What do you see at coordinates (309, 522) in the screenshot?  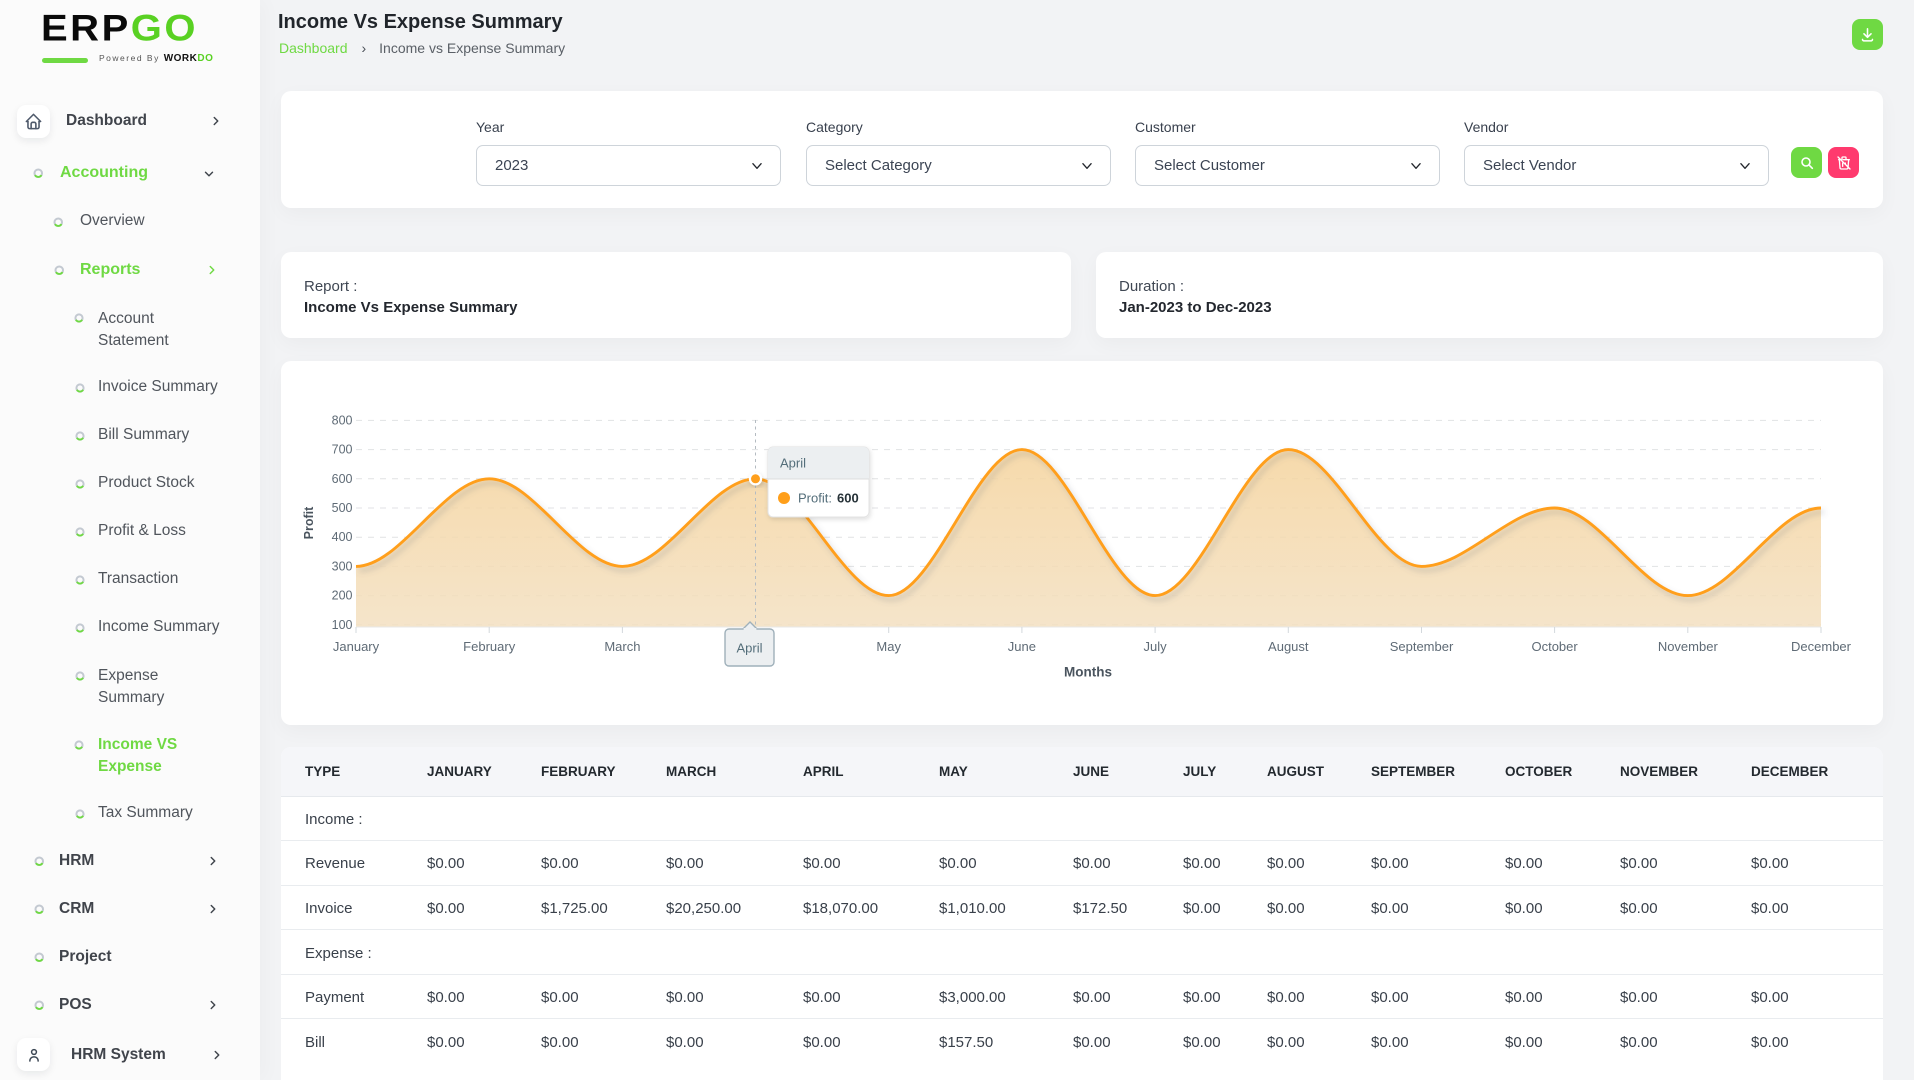 I see `svg-text: Profit` at bounding box center [309, 522].